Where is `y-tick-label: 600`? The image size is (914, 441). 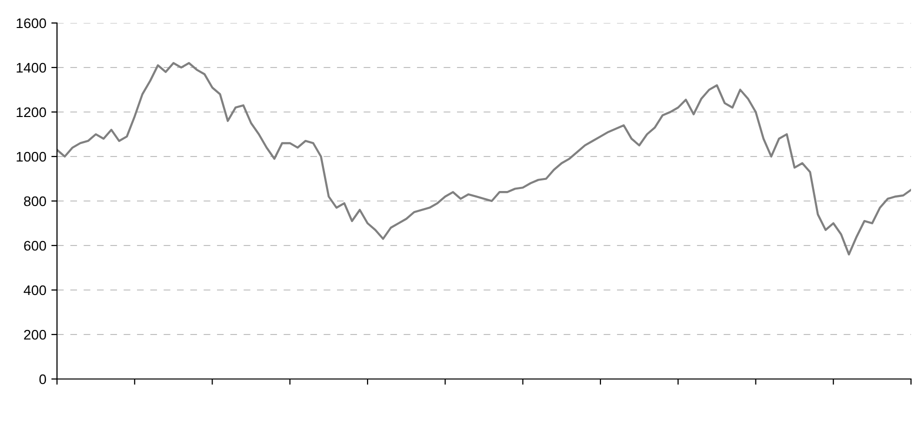
y-tick-label: 600 is located at coordinates (35, 245).